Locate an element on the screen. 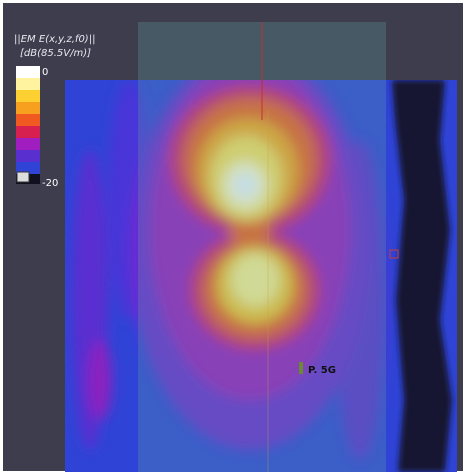 The width and height of the screenshot is (466, 474). probe-marker is located at coordinates (349, 311).